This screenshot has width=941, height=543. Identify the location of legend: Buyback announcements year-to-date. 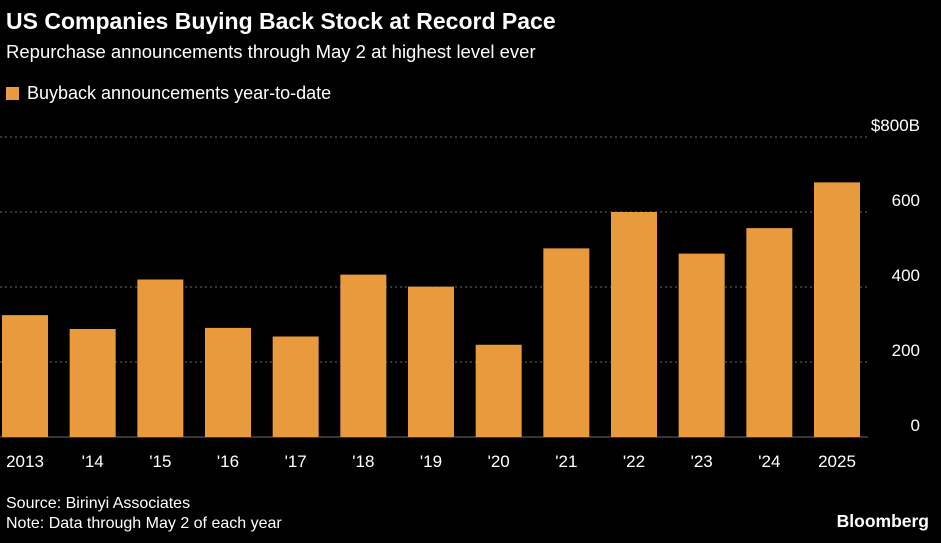
(168, 93).